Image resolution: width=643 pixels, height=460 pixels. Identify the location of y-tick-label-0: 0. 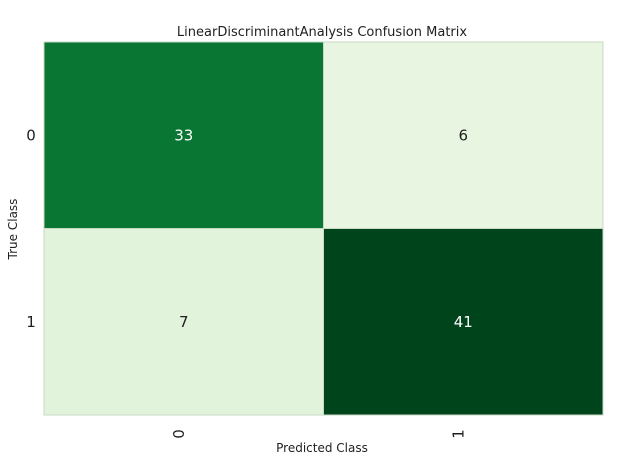
(31, 135).